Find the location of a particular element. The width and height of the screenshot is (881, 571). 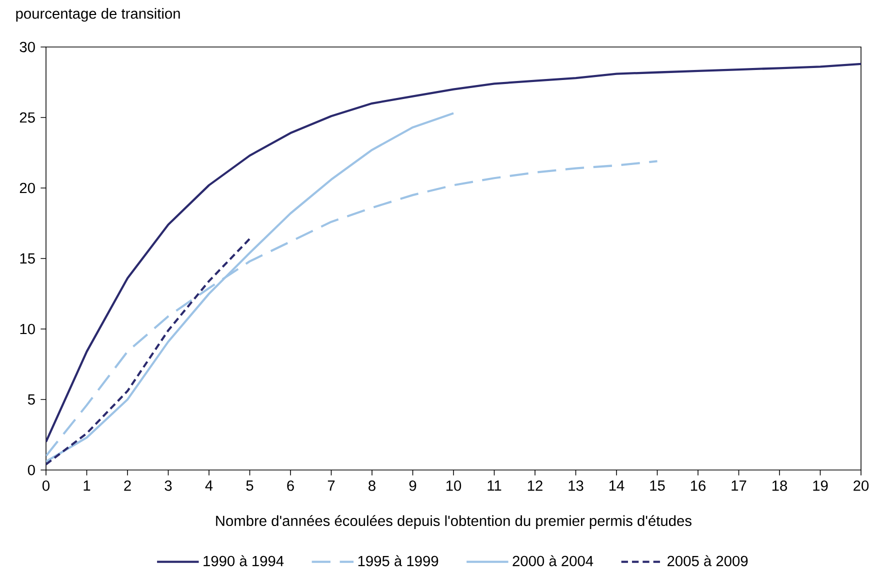

x-tick-label: 7 is located at coordinates (331, 485).